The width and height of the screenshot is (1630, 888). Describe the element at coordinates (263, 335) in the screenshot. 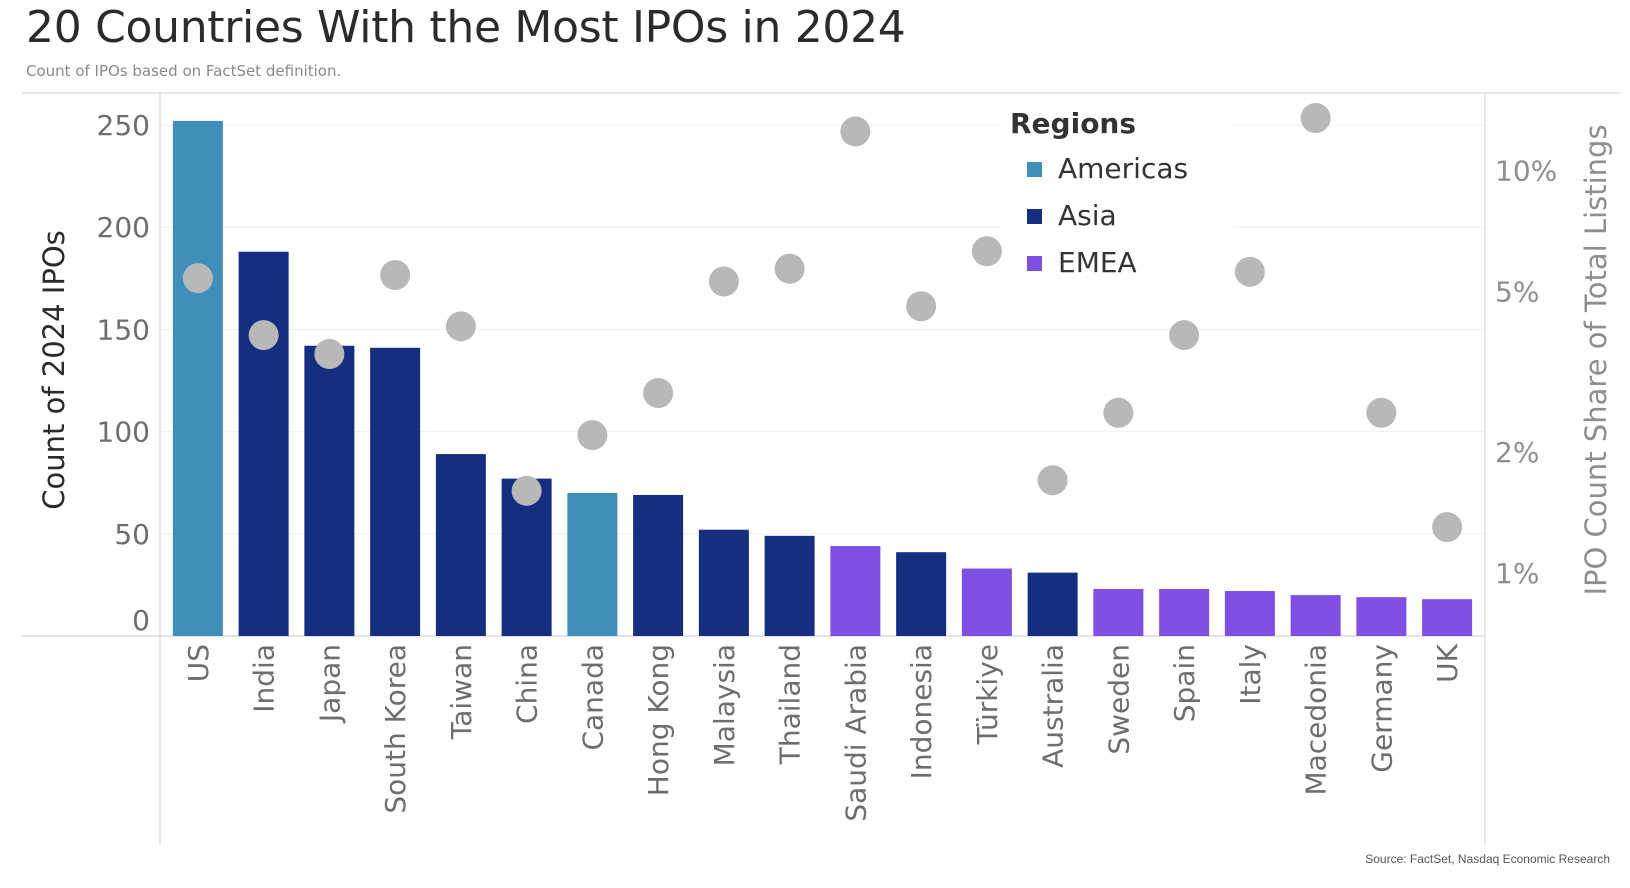

I see `share-dot-india` at that location.